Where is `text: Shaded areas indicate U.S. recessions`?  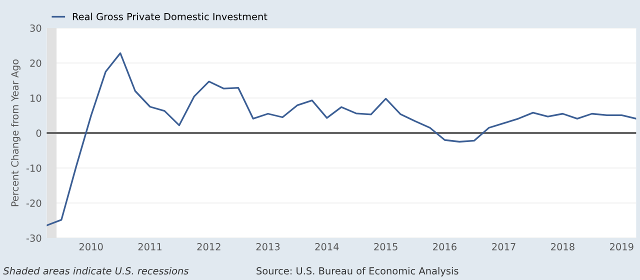
text: Shaded areas indicate U.S. recessions is located at coordinates (96, 271).